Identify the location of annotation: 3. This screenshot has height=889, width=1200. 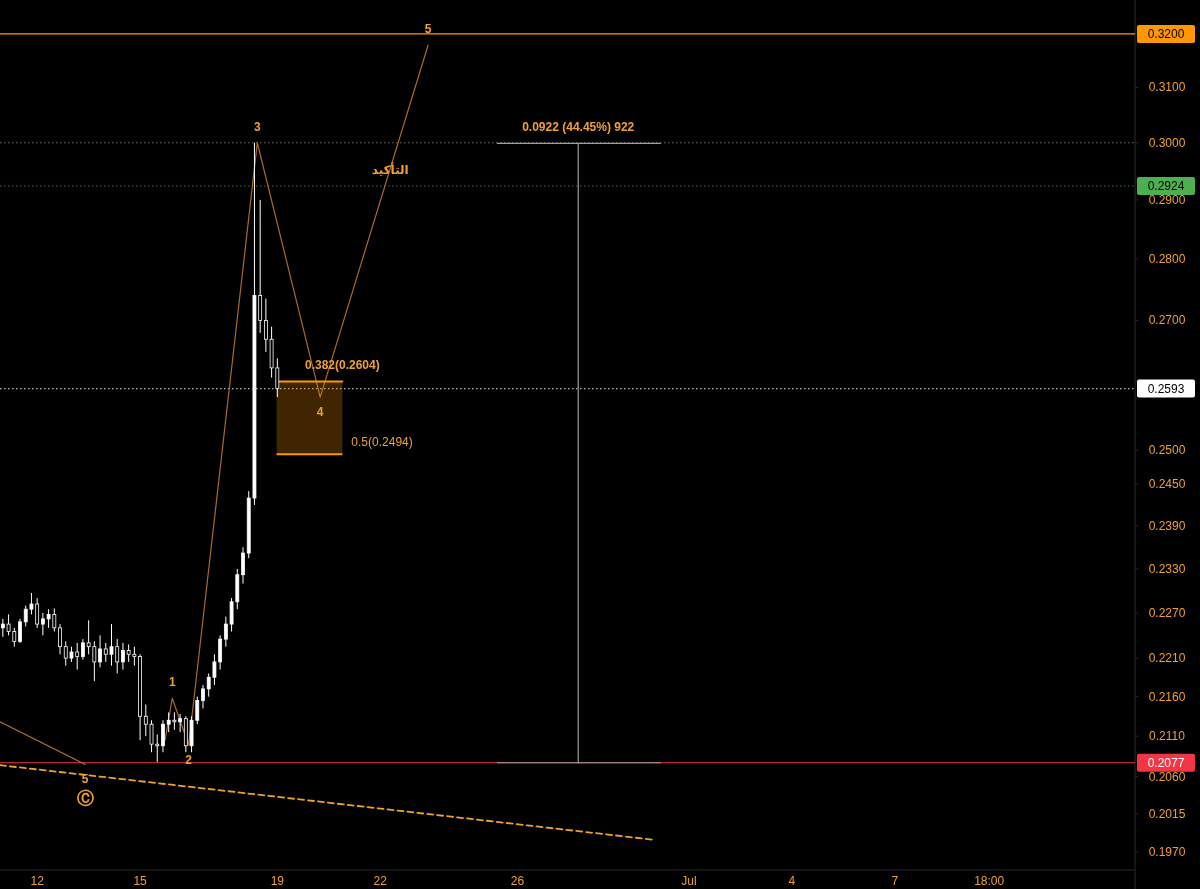
(257, 126).